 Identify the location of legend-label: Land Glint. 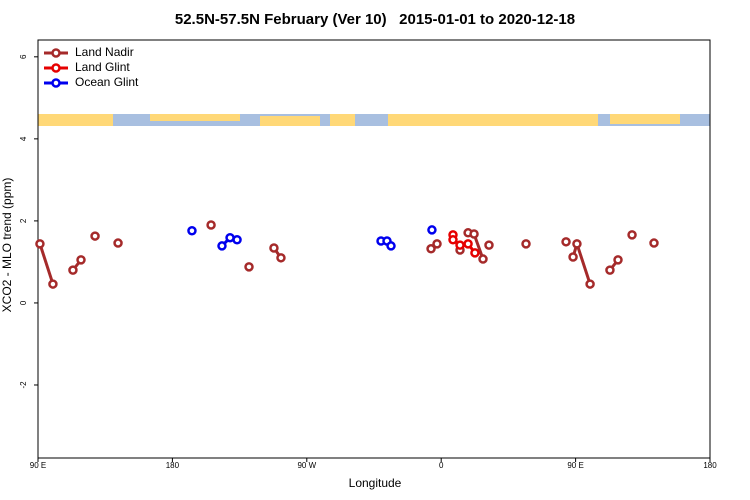
(102, 67).